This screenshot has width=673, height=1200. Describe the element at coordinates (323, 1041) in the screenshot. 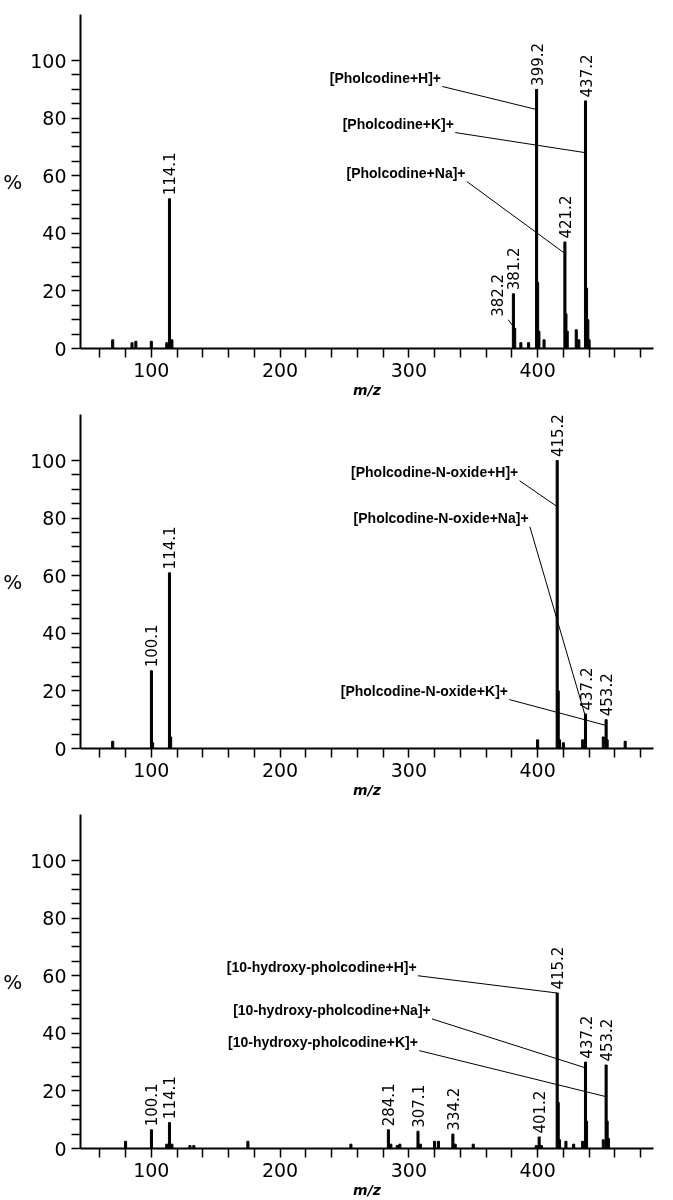

I see `annotation: [10-hydroxy-pholcodine+K]+` at that location.